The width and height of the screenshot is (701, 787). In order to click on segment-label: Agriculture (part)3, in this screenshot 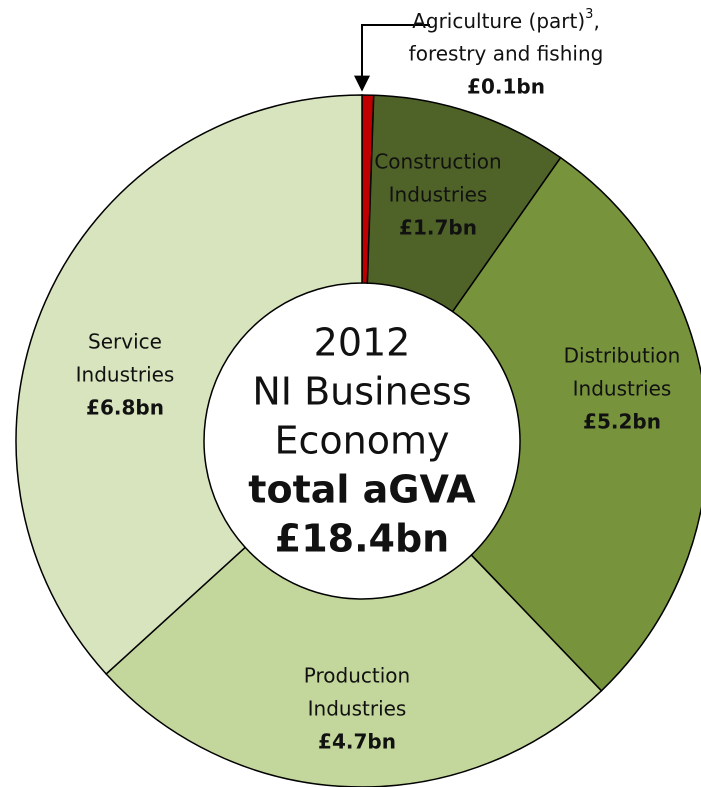, I will do `click(506, 20)`.